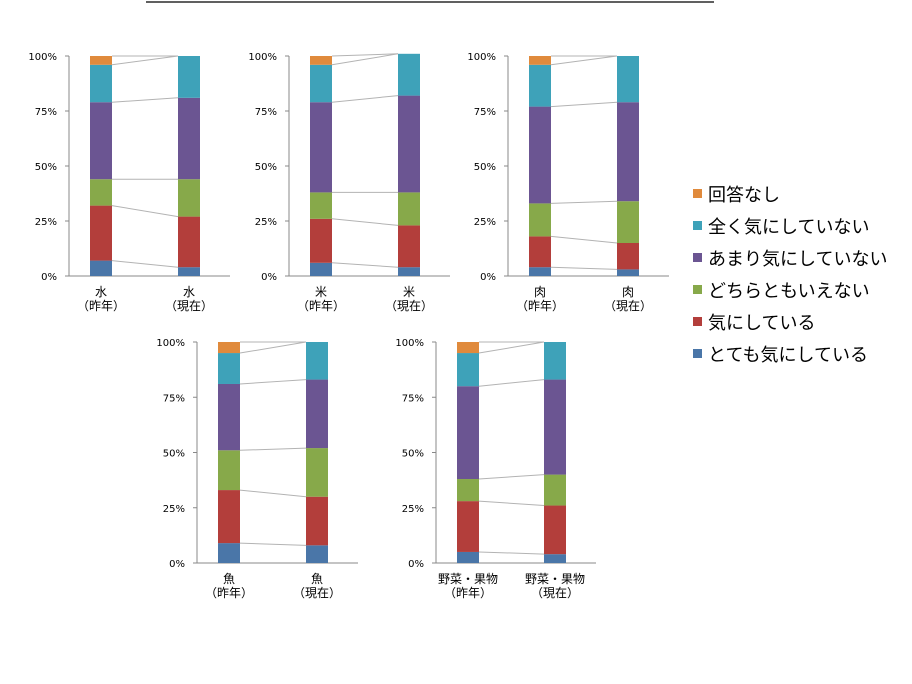 The image size is (912, 684). Describe the element at coordinates (349, 182) in the screenshot. I see `chart-2: 0%25%50%75%100%米（昨年）米（現在）` at that location.